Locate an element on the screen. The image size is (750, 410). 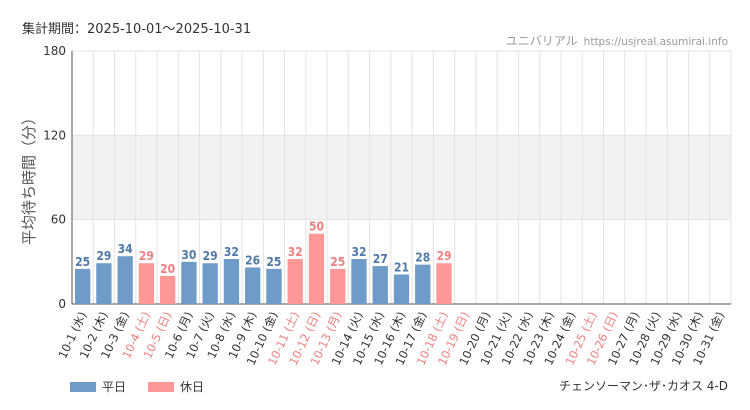
bar-value-label: 30 is located at coordinates (188, 255).